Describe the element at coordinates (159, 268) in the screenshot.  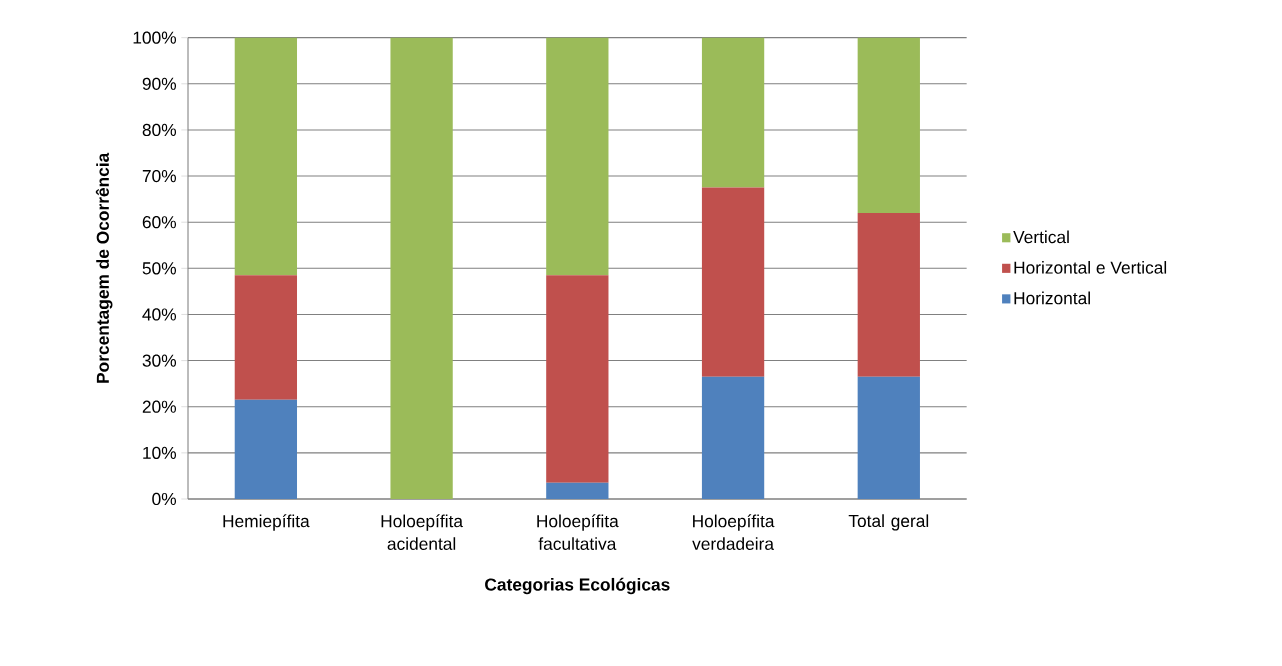
I see `y-tick-label: 50%` at that location.